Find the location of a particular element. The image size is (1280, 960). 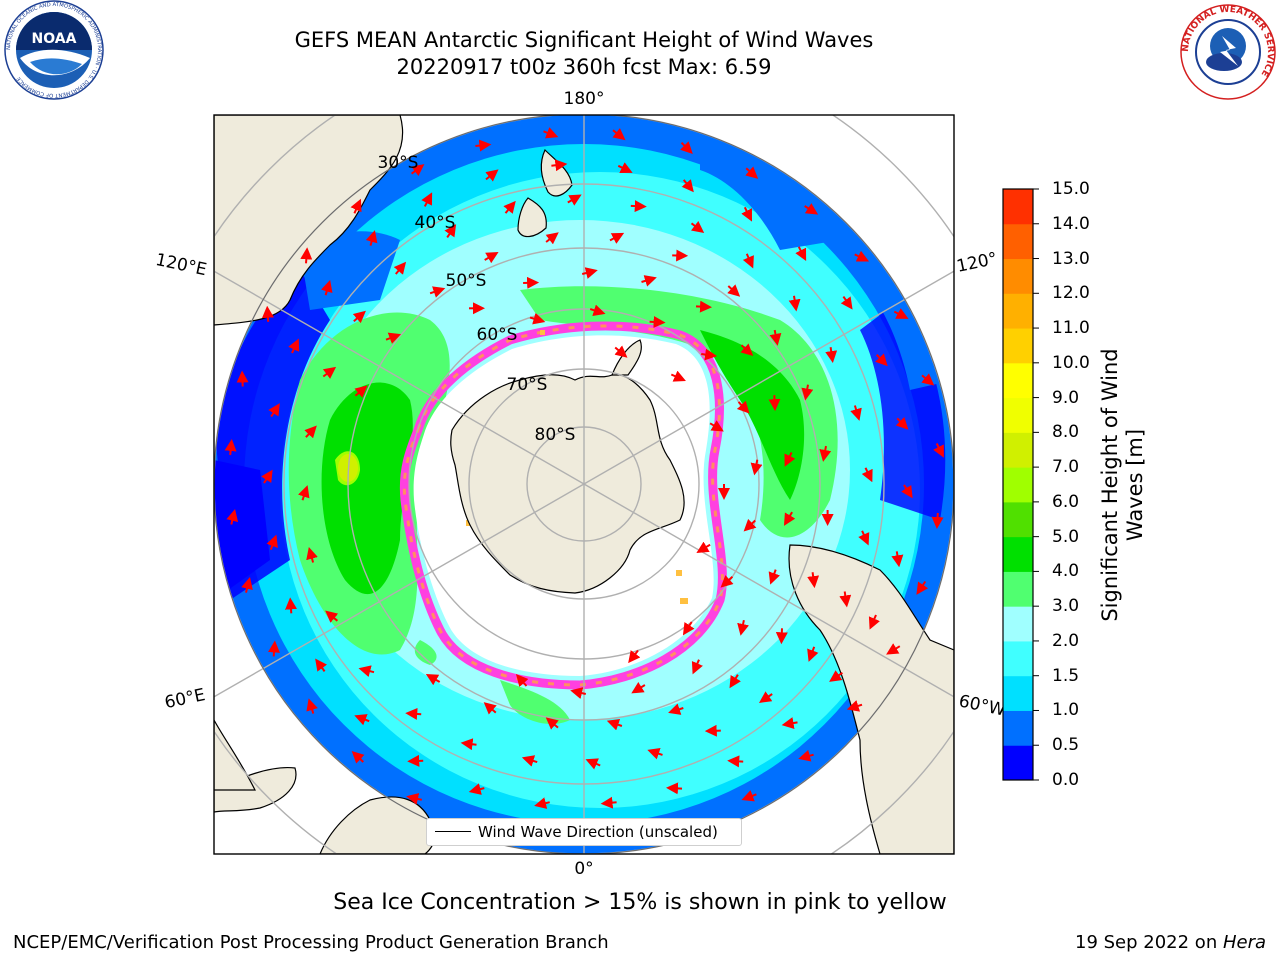

colorbar-tick-label: 15.0 is located at coordinates (1071, 189).